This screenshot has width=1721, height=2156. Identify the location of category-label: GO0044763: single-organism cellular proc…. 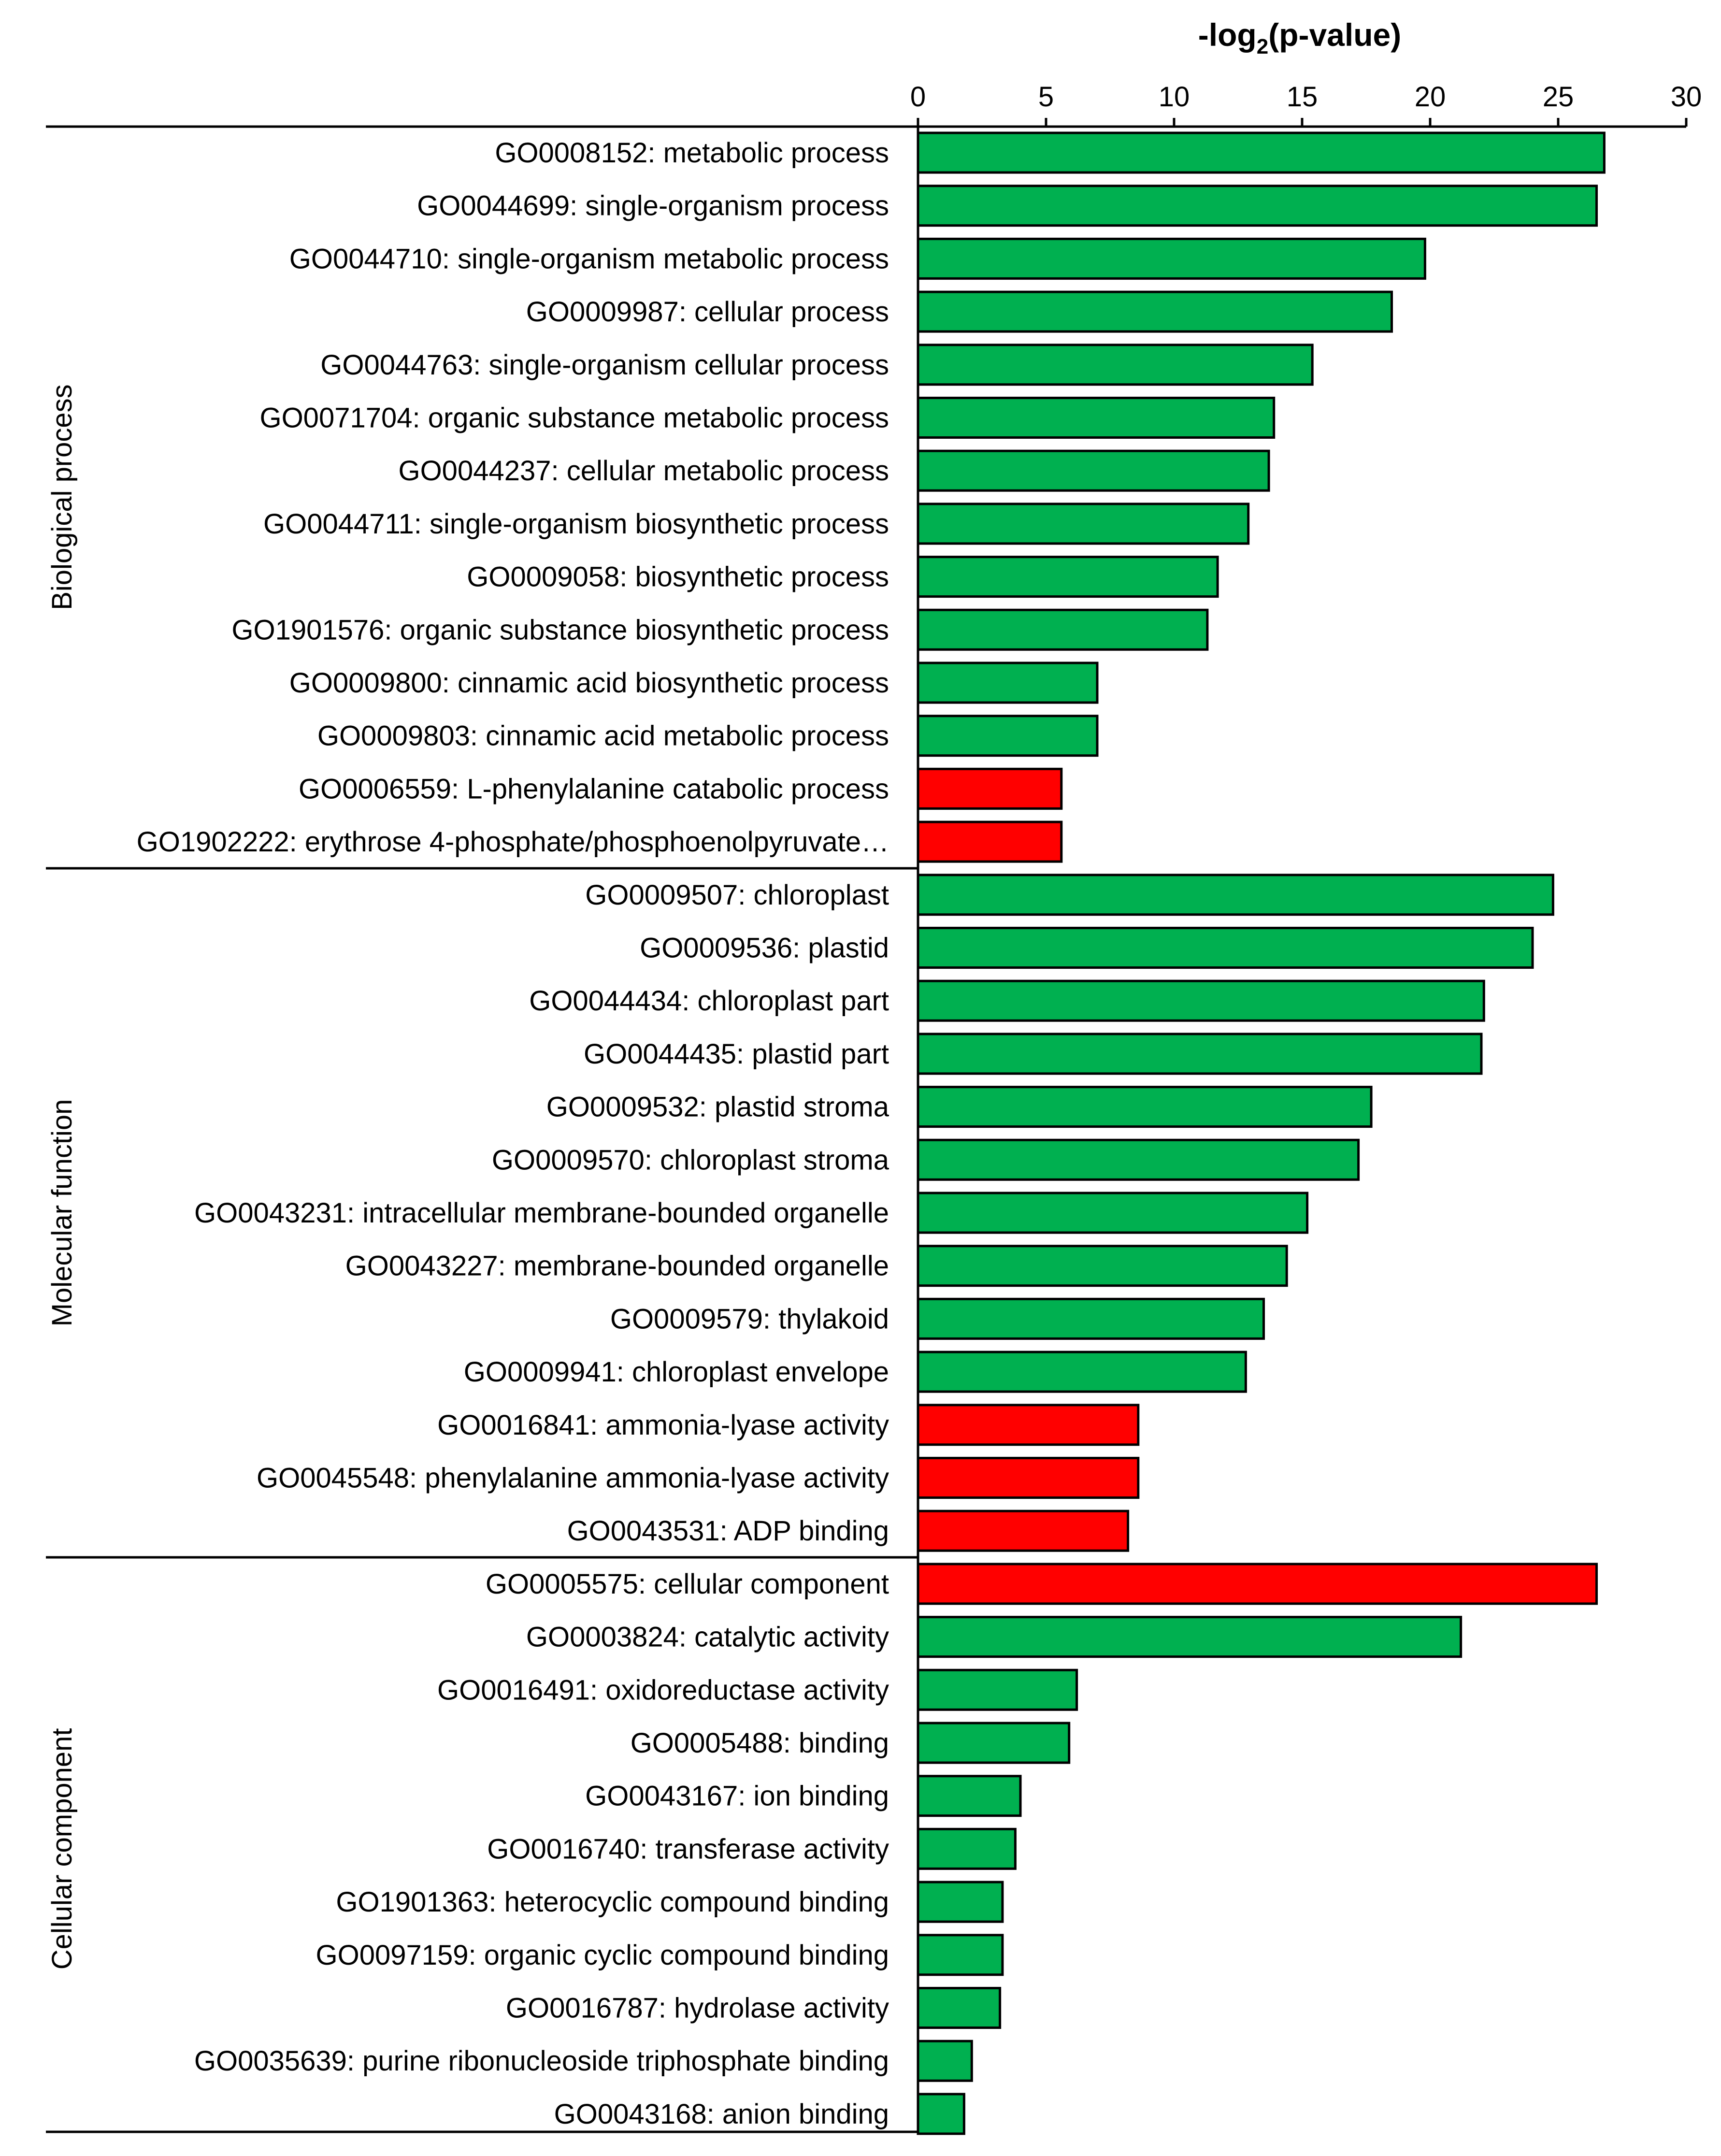
(604, 365).